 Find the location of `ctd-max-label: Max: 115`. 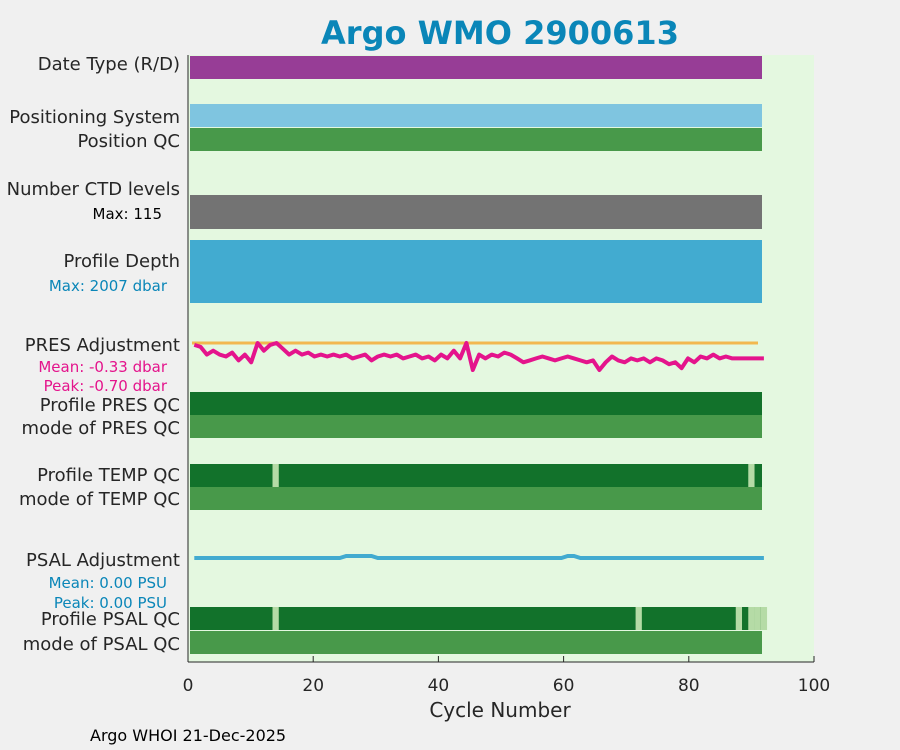

ctd-max-label: Max: 115 is located at coordinates (127, 214).